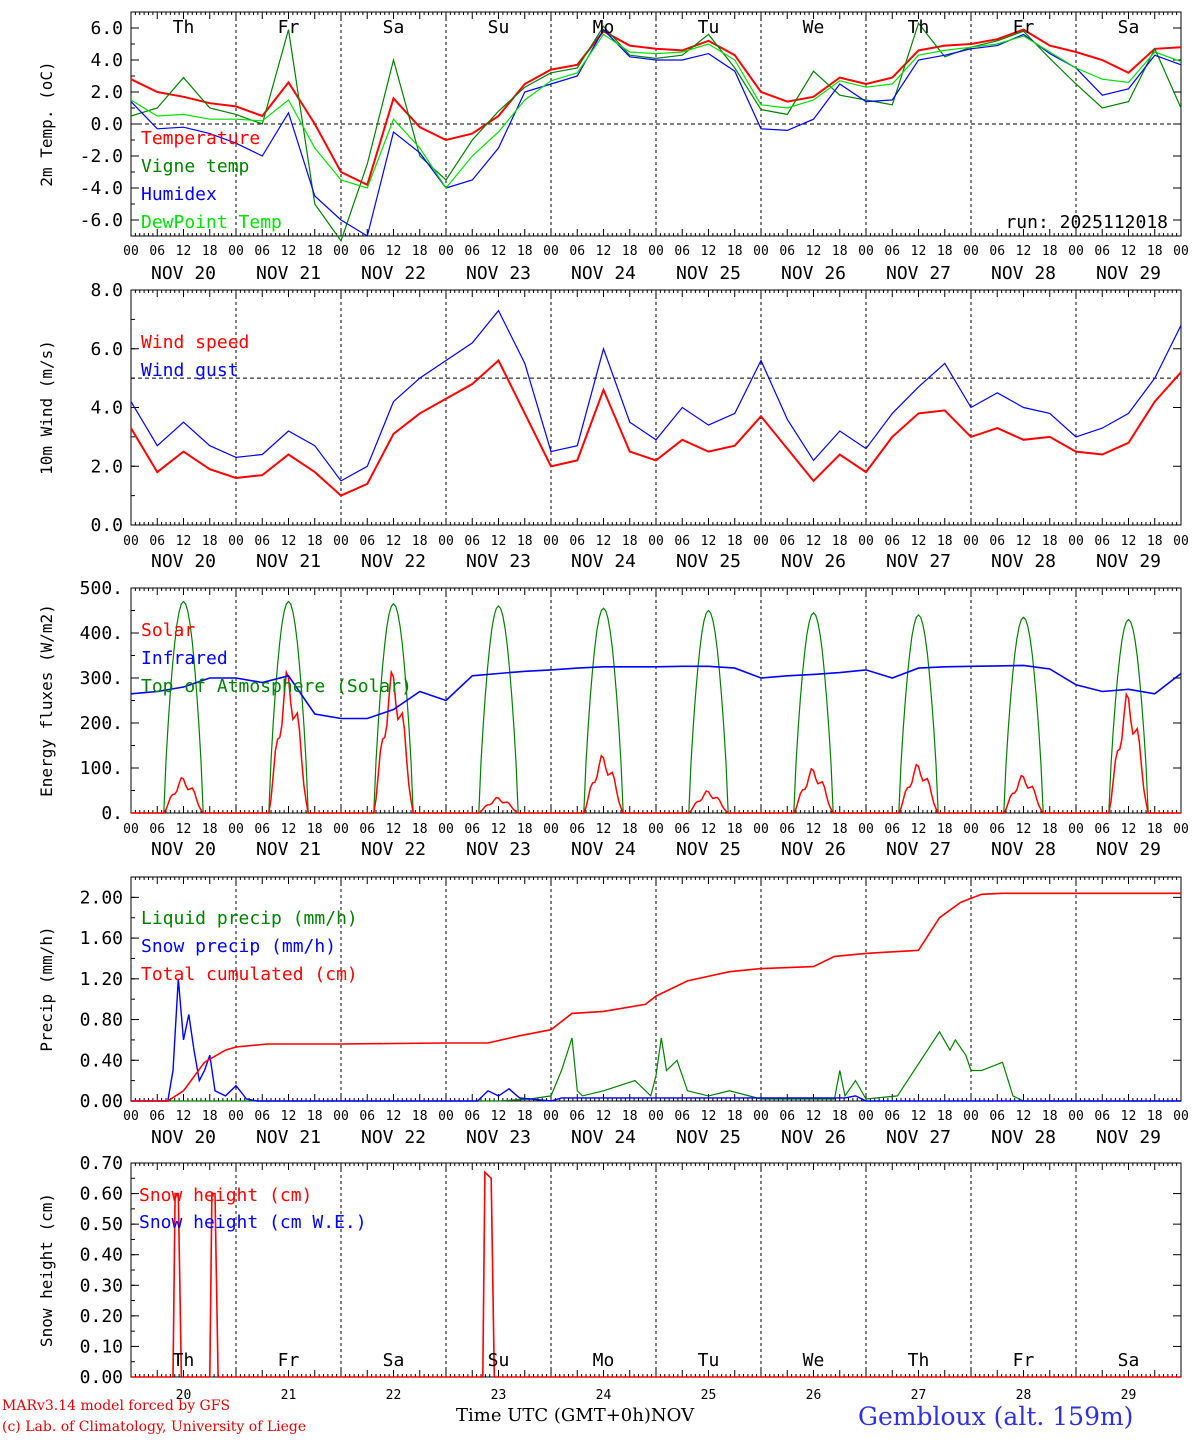 The image size is (1194, 1440). What do you see at coordinates (238, 946) in the screenshot?
I see `legend-entry: Snow precip (mm/h)` at bounding box center [238, 946].